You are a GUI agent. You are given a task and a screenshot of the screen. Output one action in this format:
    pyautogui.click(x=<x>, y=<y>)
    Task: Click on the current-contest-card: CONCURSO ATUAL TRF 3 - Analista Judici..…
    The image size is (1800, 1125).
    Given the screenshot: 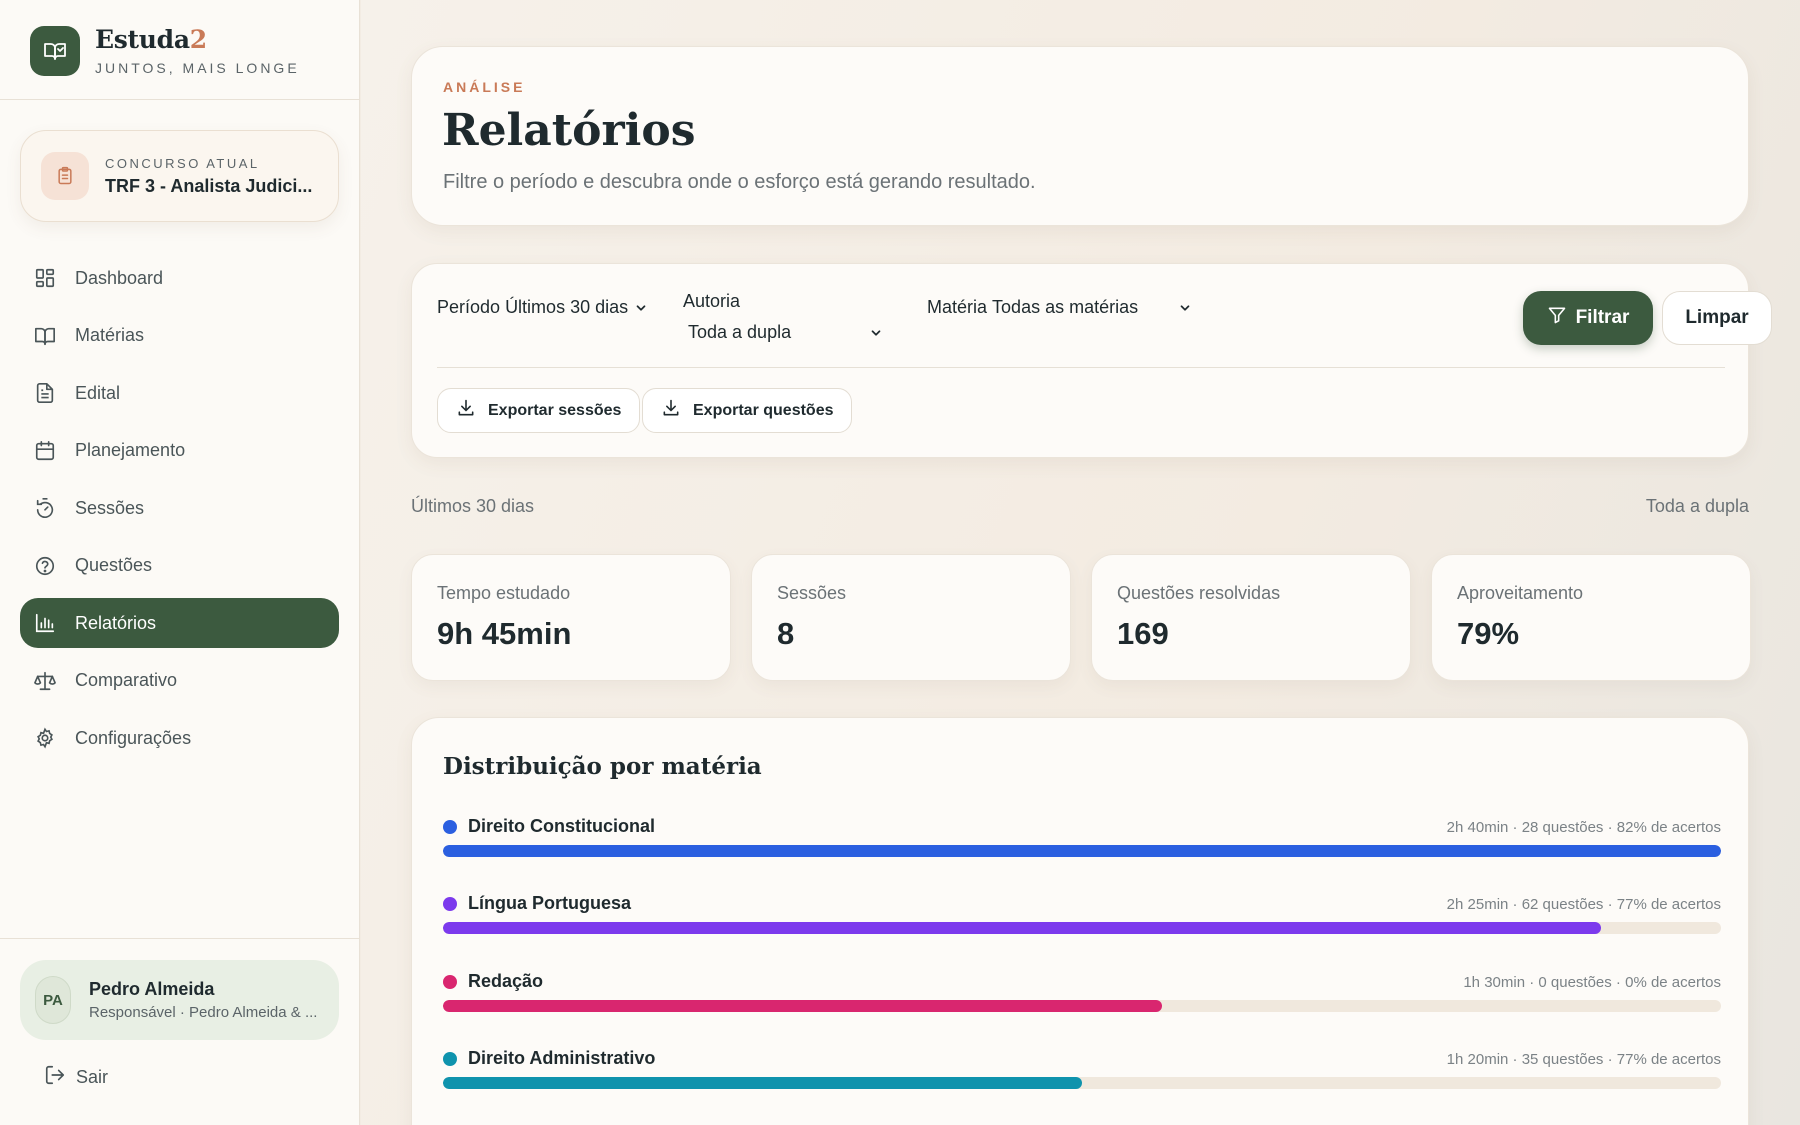 What is the action you would take?
    pyautogui.click(x=179, y=176)
    